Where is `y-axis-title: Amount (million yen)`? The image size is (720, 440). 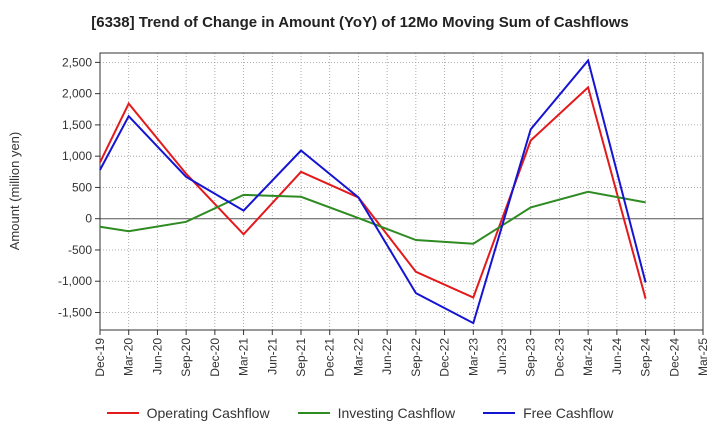
y-axis-title: Amount (million yen) is located at coordinates (14, 191).